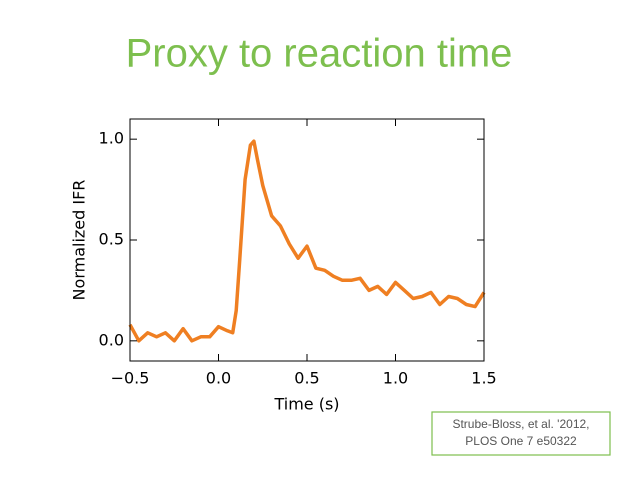  What do you see at coordinates (111, 339) in the screenshot?
I see `y-tick-label: 0.0` at bounding box center [111, 339].